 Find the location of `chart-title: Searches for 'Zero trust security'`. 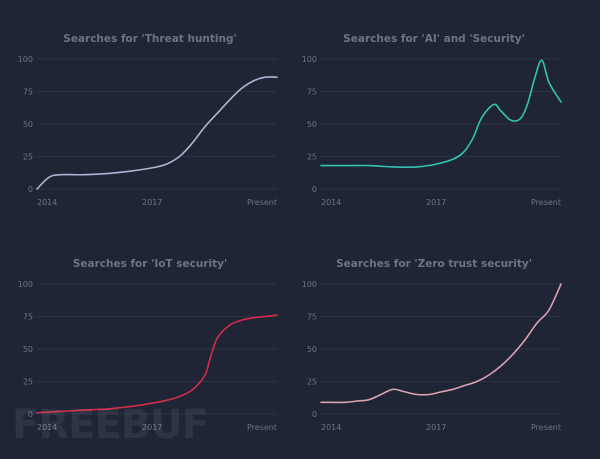

chart-title: Searches for 'Zero trust security' is located at coordinates (434, 264).